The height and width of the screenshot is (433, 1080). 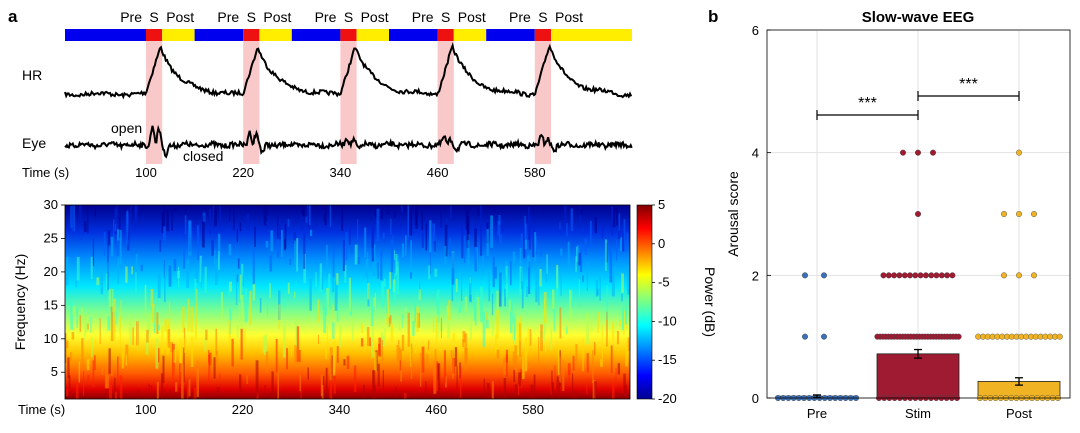 What do you see at coordinates (542, 35) in the screenshot?
I see `phase-stim-segment` at bounding box center [542, 35].